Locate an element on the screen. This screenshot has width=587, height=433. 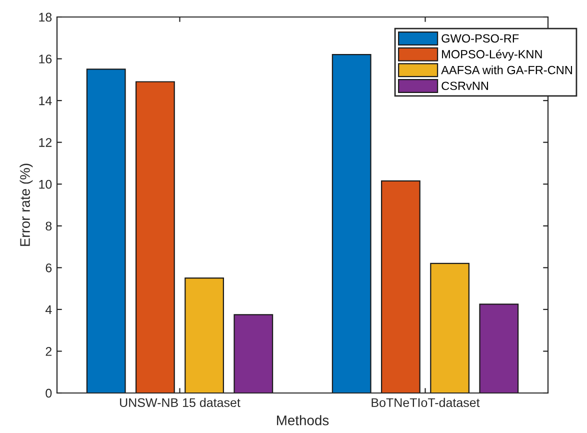
y-tick-label: 14 is located at coordinates (45, 101).